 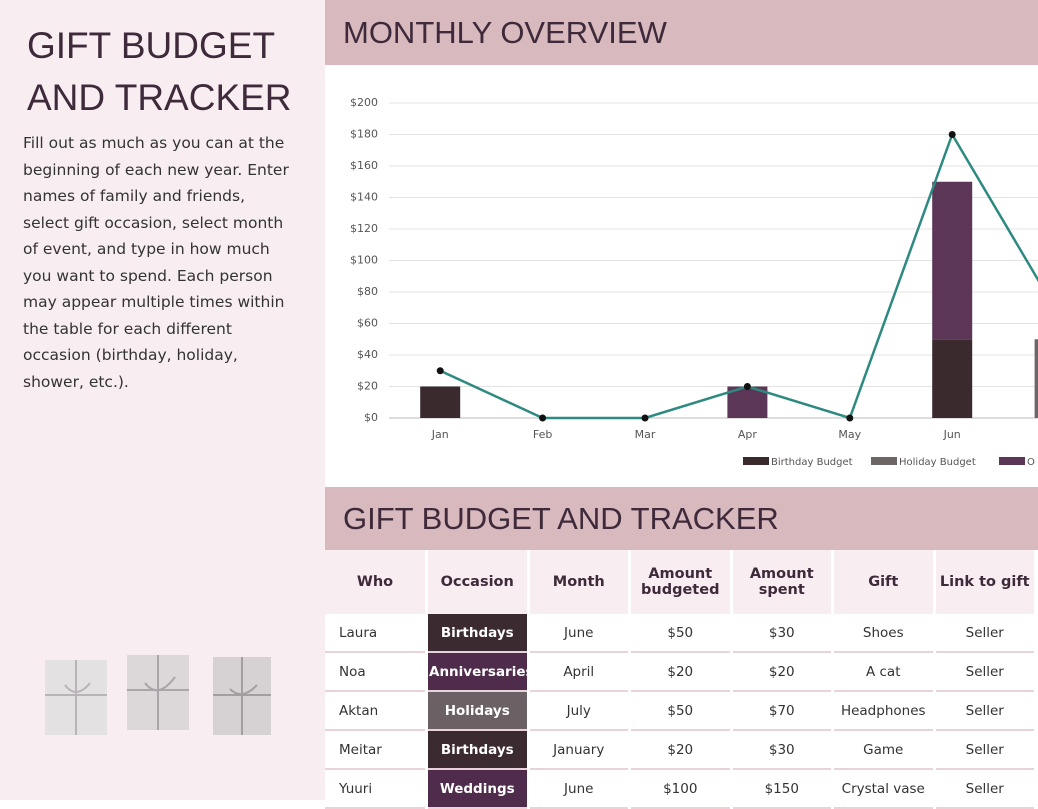 What do you see at coordinates (748, 434) in the screenshot?
I see `x-tick-label: Apr` at bounding box center [748, 434].